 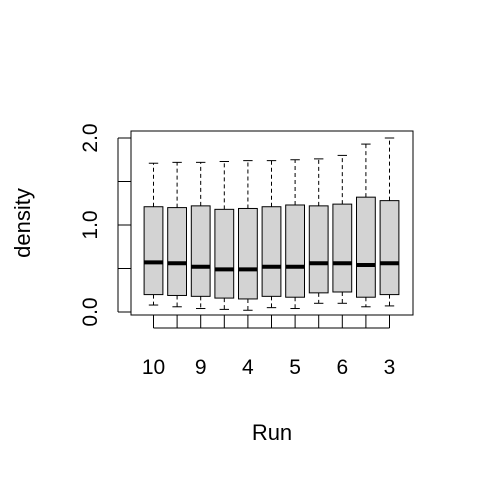 I want to click on x-tick-label: 6, so click(x=342, y=367).